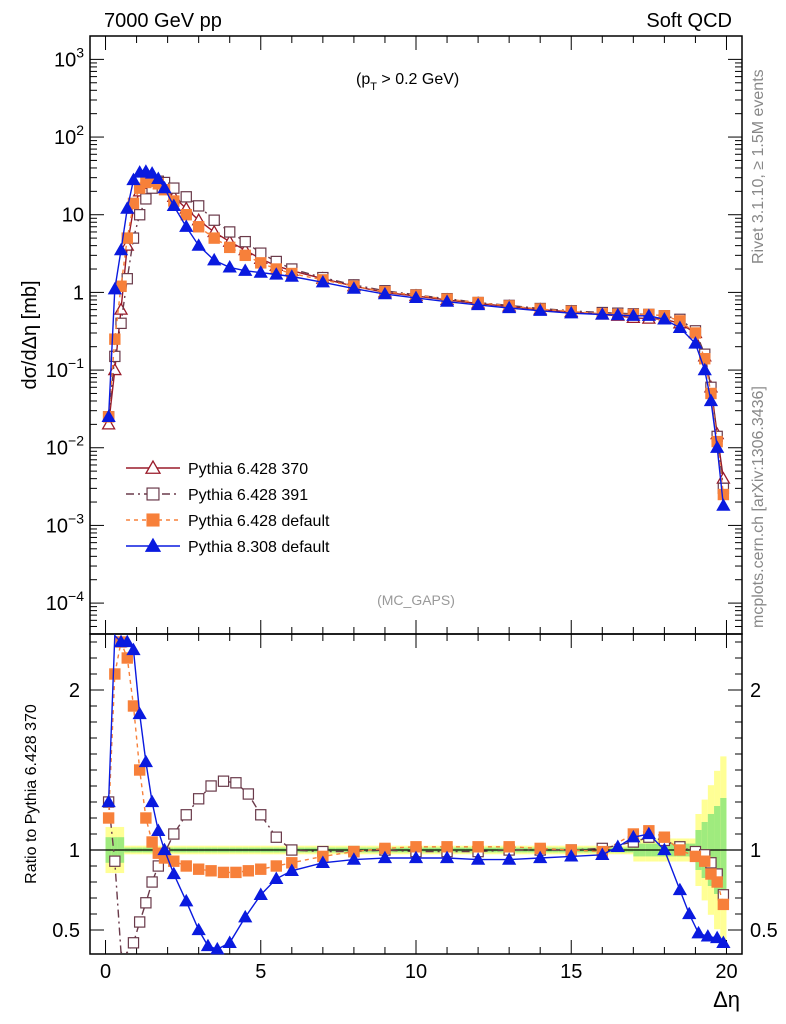  I want to click on side-mcplots-text: mcplots.cern.ch [arXiv:1306.3436], so click(758, 507).